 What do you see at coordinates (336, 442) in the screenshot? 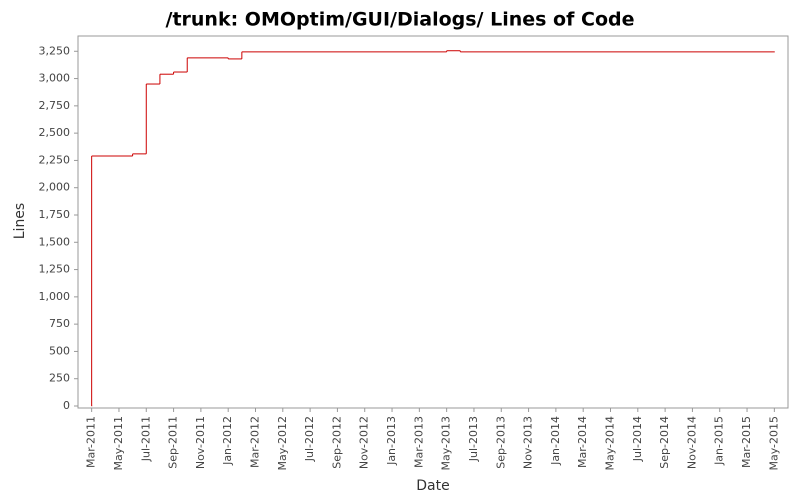
I see `x-tick-label: Sep-2012` at bounding box center [336, 442].